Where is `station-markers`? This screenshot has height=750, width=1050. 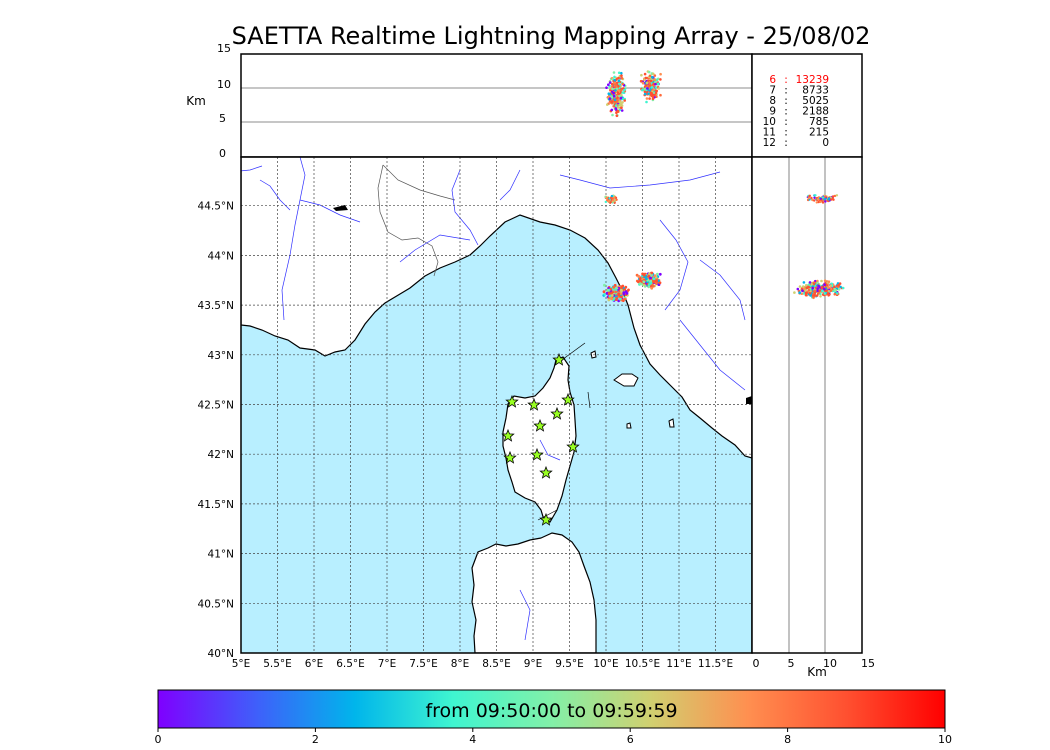
station-markers is located at coordinates (540, 439).